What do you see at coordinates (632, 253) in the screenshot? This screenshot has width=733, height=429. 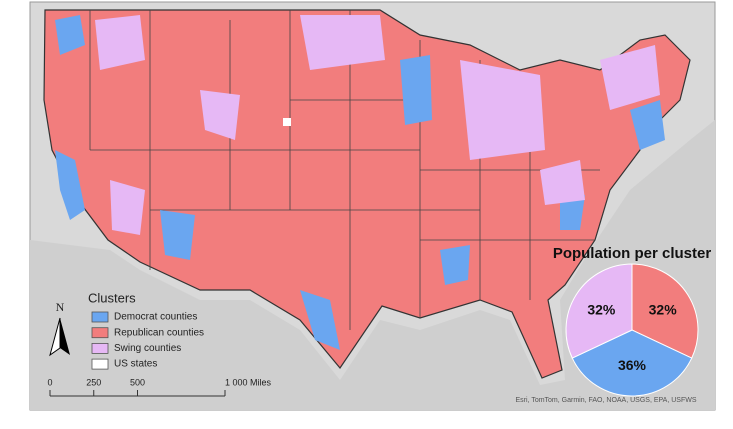 I see `pie-title: Population per cluster` at bounding box center [632, 253].